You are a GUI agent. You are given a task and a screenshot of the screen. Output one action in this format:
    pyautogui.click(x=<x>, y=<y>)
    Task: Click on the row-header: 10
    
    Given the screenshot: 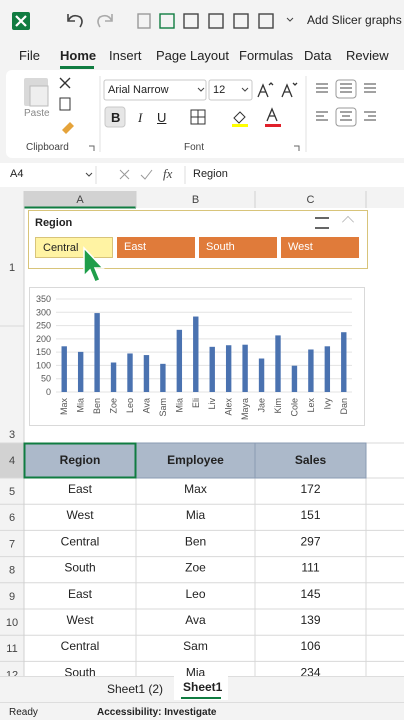 What is the action you would take?
    pyautogui.click(x=12, y=623)
    